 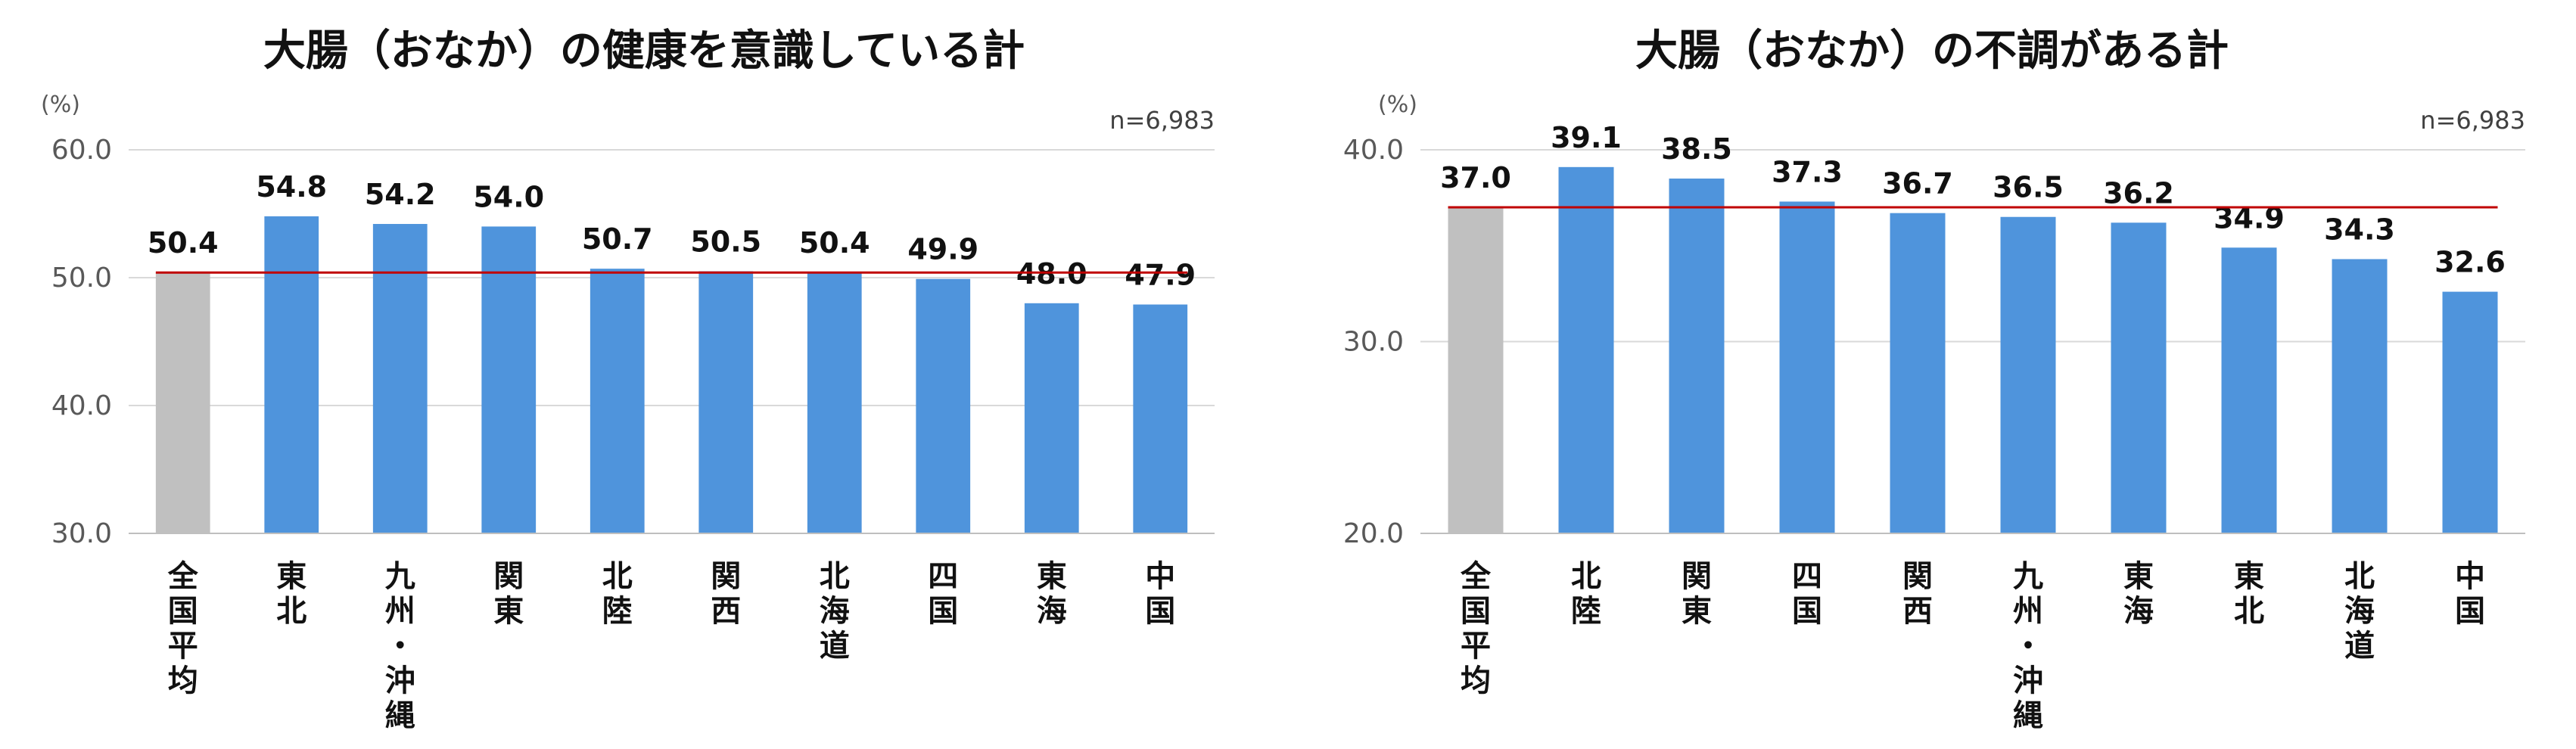 What do you see at coordinates (942, 249) in the screenshot?
I see `data-label: 49.9` at bounding box center [942, 249].